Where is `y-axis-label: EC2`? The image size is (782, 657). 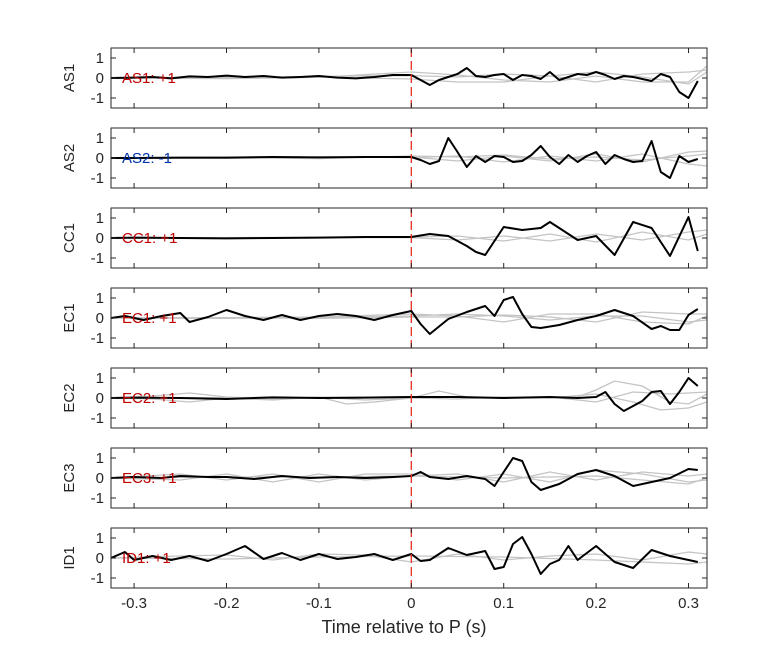 y-axis-label: EC2 is located at coordinates (69, 397).